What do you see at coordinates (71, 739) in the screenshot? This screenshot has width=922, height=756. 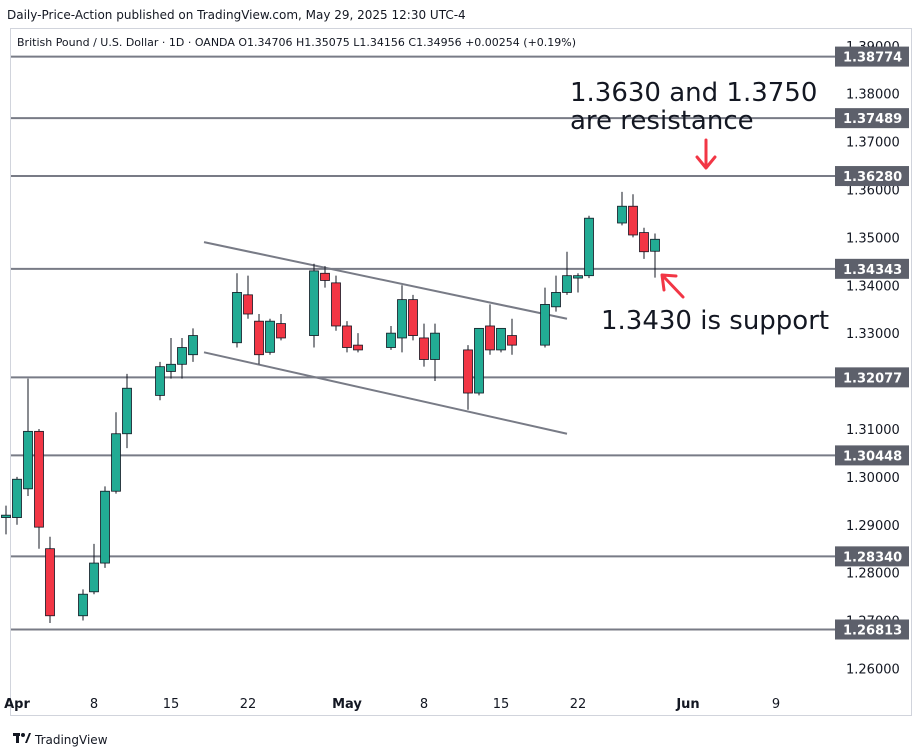 I see `footer-brand: TradingView` at bounding box center [71, 739].